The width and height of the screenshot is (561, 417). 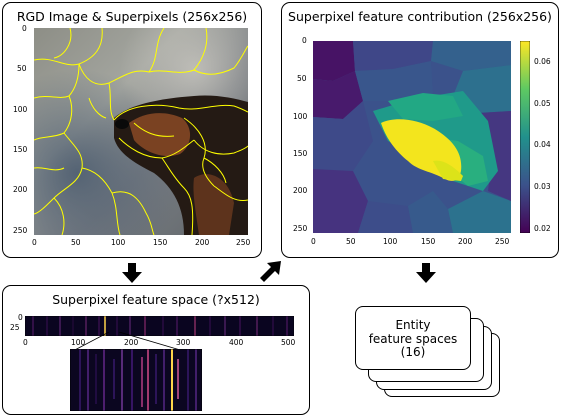 What do you see at coordinates (183, 342) in the screenshot?
I see `feature-x-tick: 300` at bounding box center [183, 342].